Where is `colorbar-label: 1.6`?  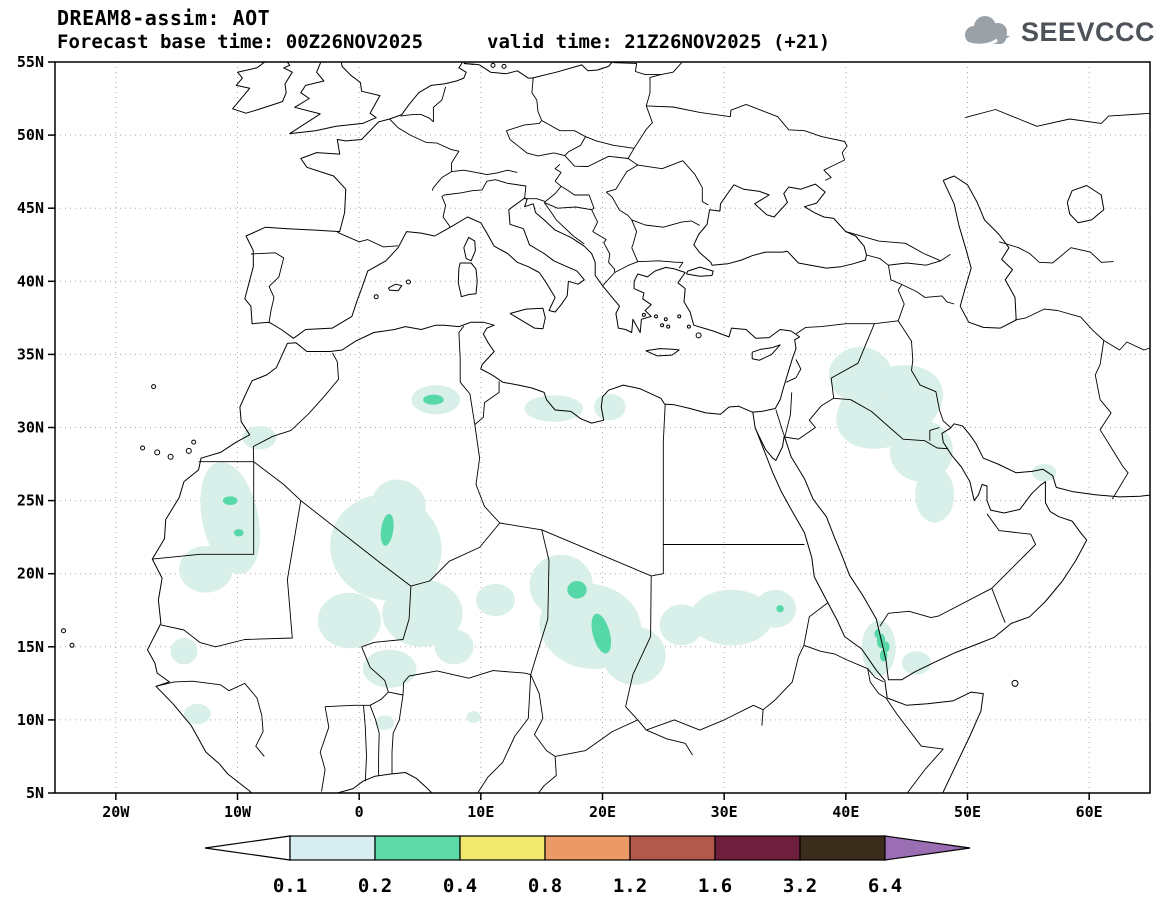
colorbar-label: 1.6 is located at coordinates (715, 886).